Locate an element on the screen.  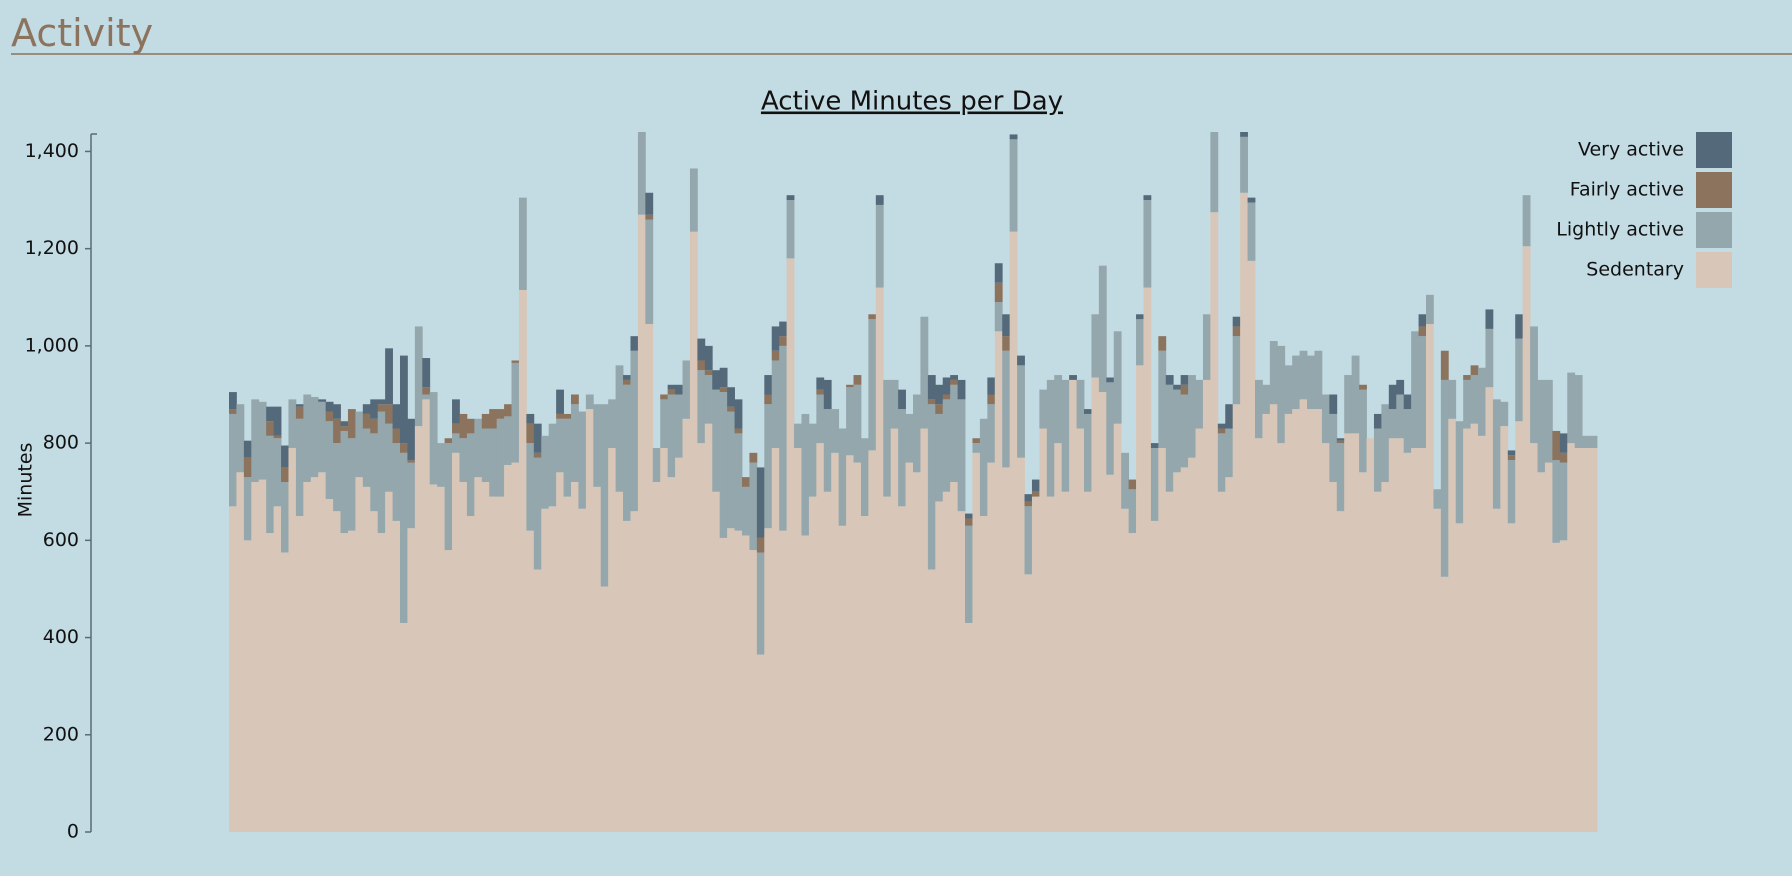
legend-label: Fairly active is located at coordinates (1627, 190).